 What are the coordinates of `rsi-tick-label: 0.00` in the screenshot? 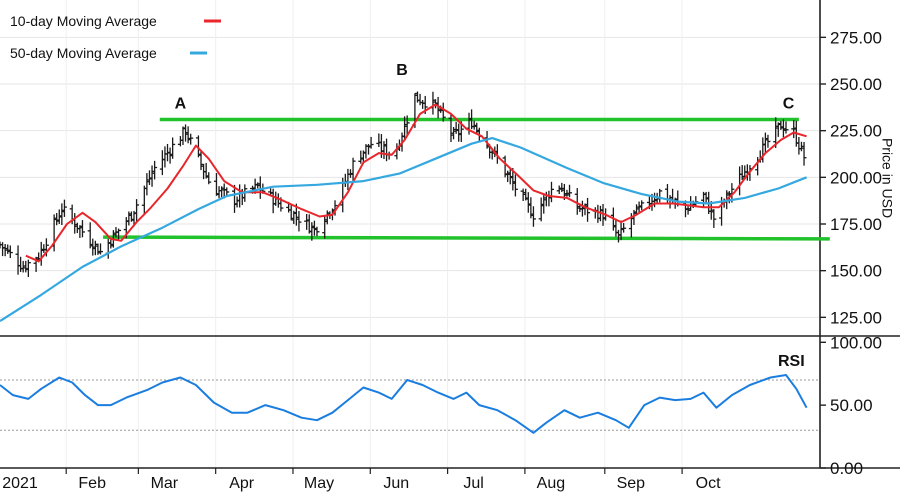 It's located at (846, 468).